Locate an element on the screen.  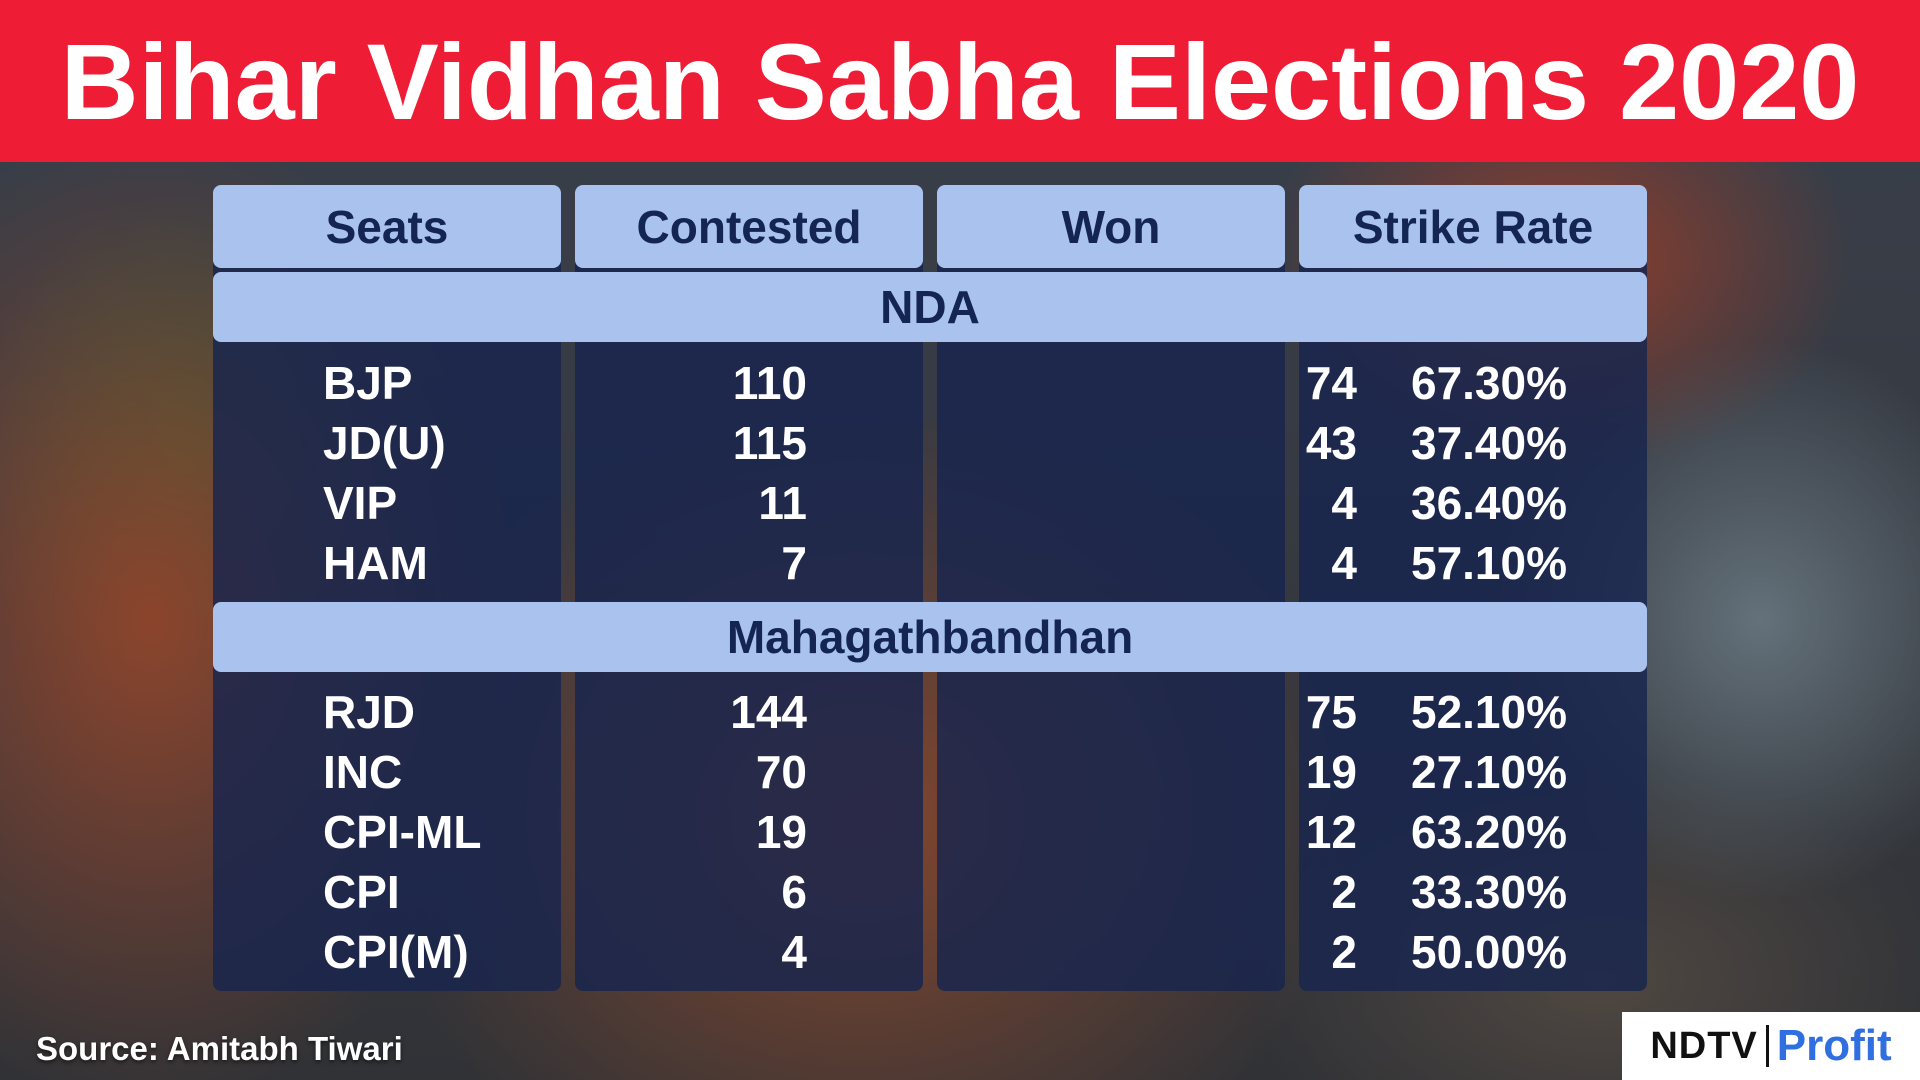
strike-rate-value: 33.30% is located at coordinates (1488, 892).